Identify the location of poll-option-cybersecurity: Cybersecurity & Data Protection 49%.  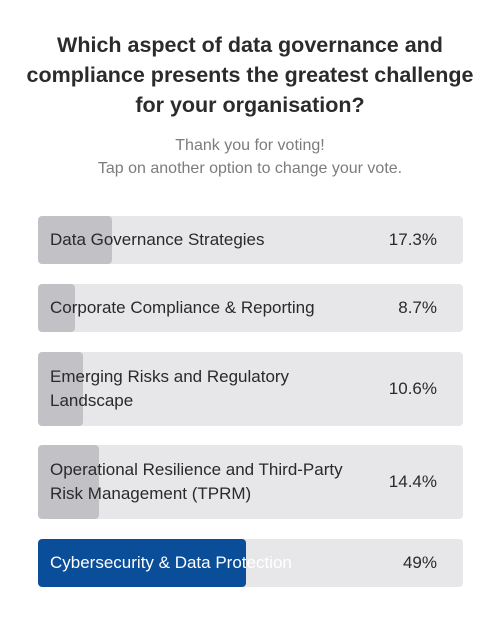
(250, 563).